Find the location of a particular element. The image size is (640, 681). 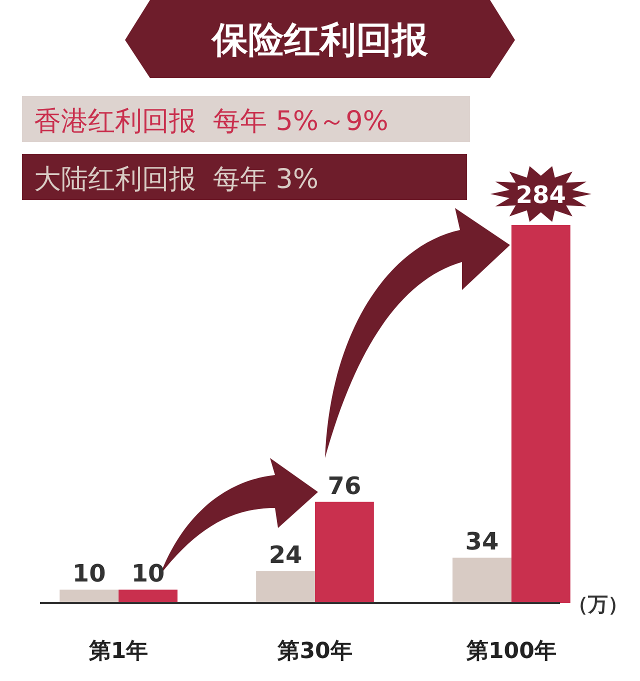

chart-title: 保险红利回报 is located at coordinates (319, 40).